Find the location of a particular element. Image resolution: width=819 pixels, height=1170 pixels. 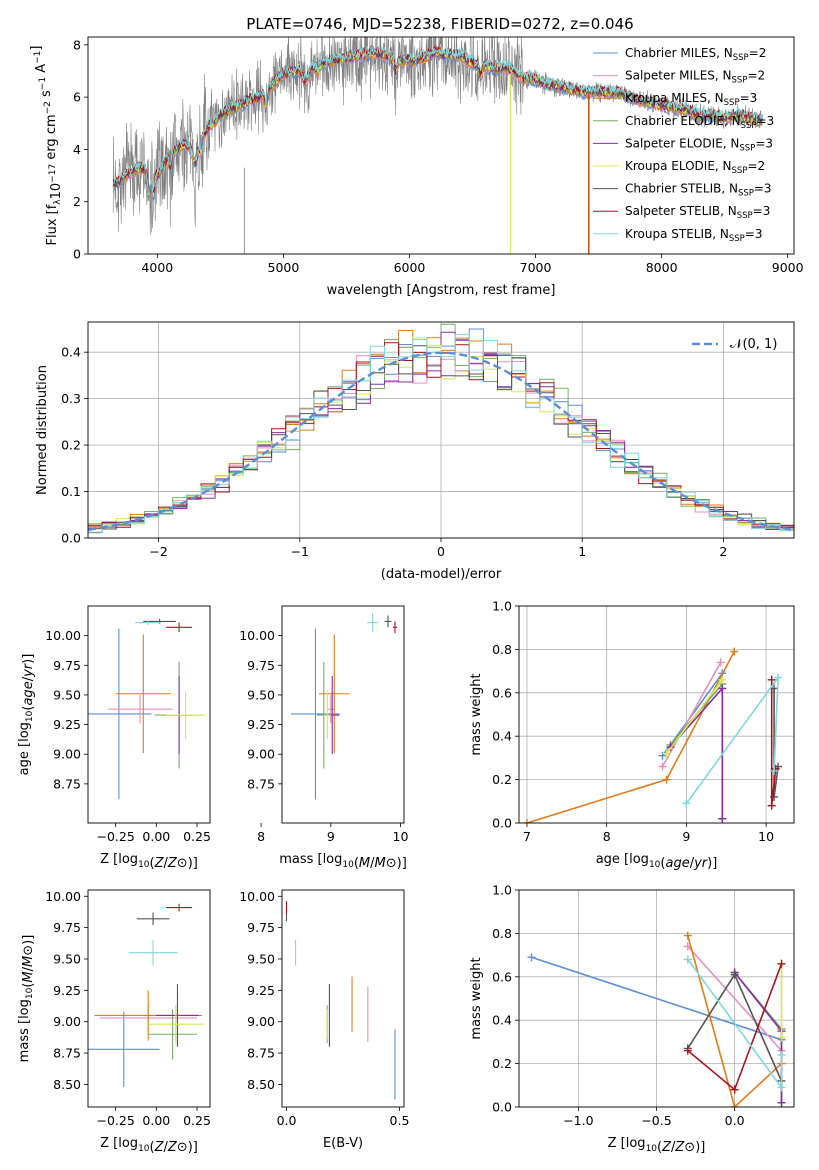

legend-name: Salpeter MILES, N is located at coordinates (678, 76).